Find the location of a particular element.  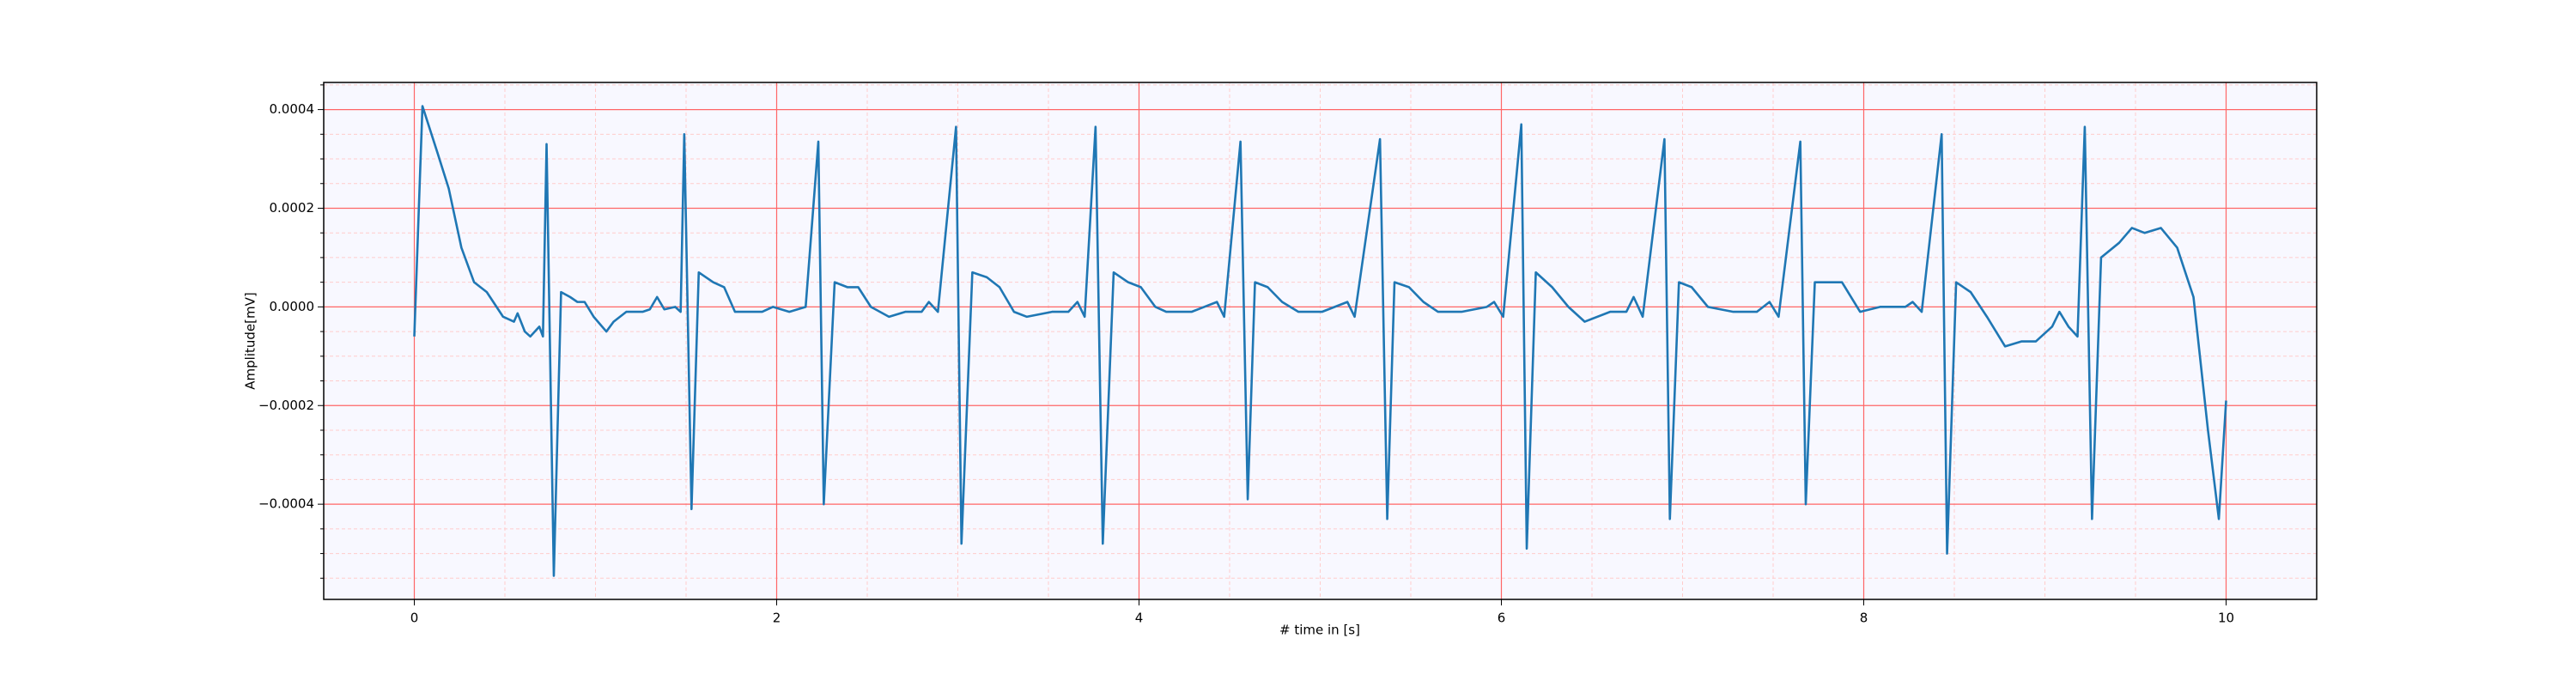

x-tick-label: 8 is located at coordinates (1864, 618).